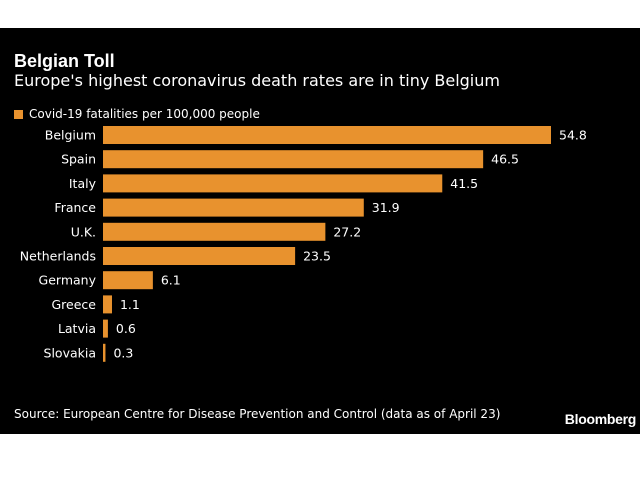 This screenshot has height=480, width=640. I want to click on category-label: Belgium, so click(70, 135).